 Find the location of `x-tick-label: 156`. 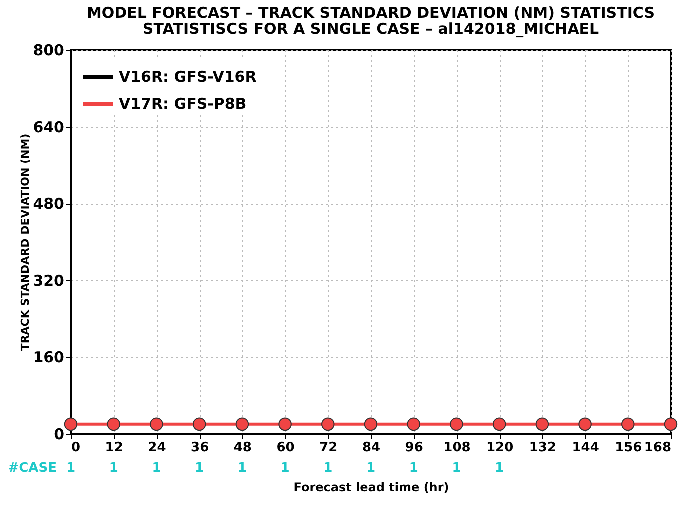

x-tick-label: 156 is located at coordinates (628, 448).